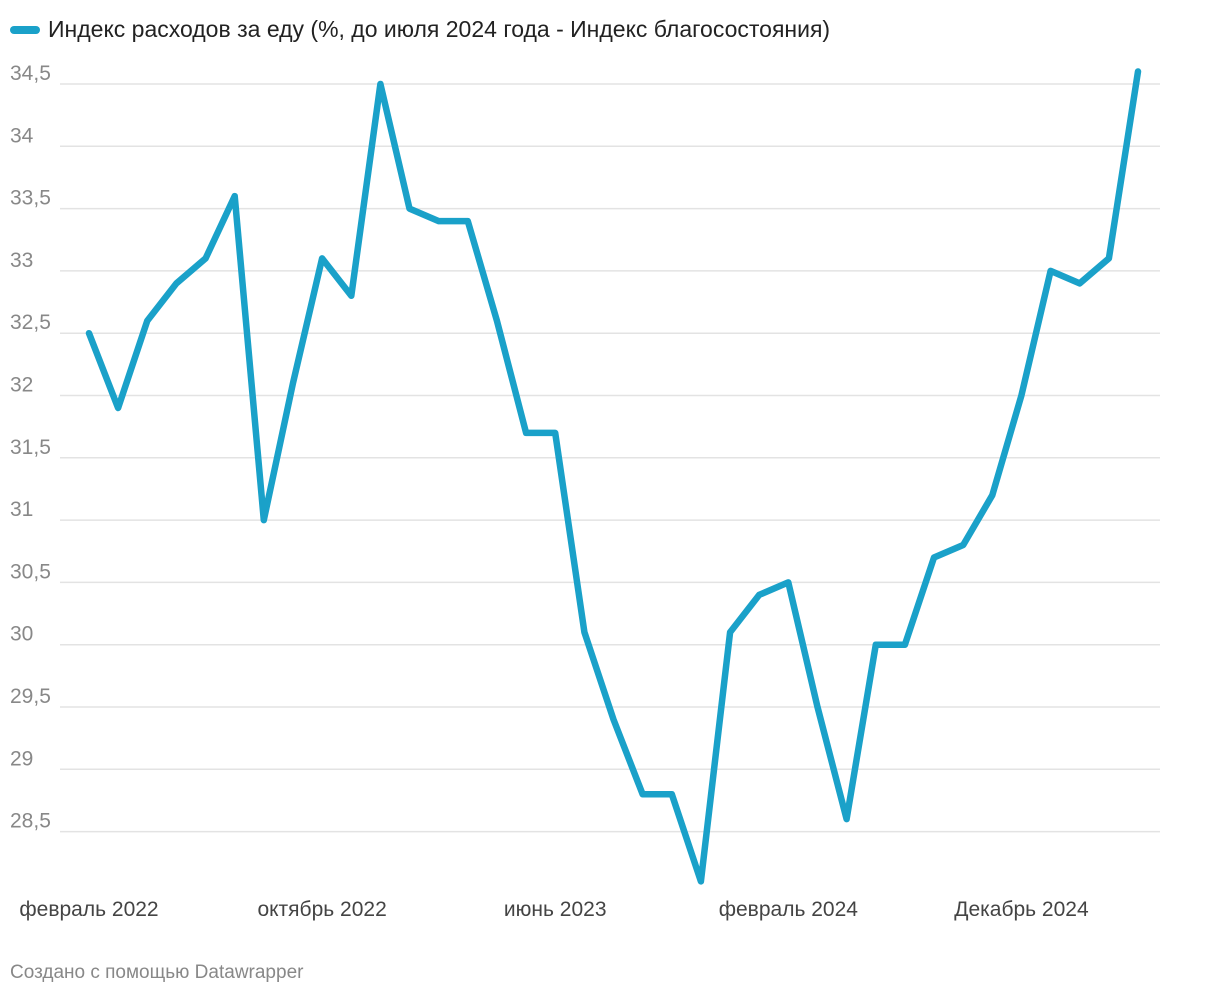  Describe the element at coordinates (1021, 909) in the screenshot. I see `x-tick-label: Декабрь 2024` at that location.